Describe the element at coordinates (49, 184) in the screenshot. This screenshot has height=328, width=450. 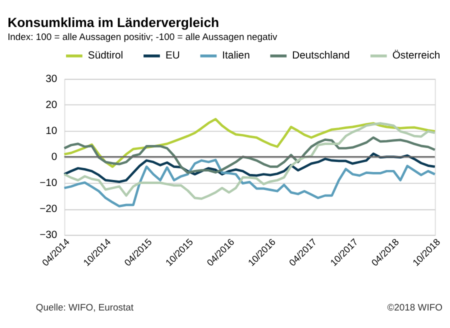
I see `y-tick-label: −10` at that location.